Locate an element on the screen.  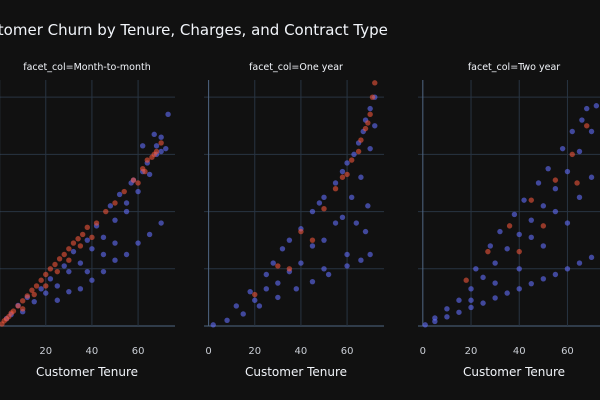
x-tick-label: 20 is located at coordinates (471, 351).